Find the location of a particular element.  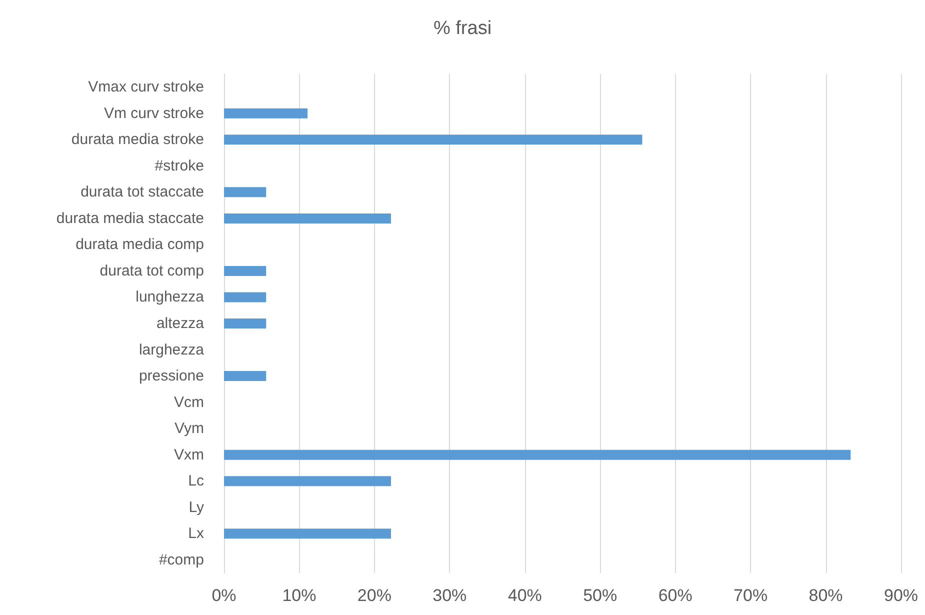

y-tick-label: Vcm is located at coordinates (189, 402).